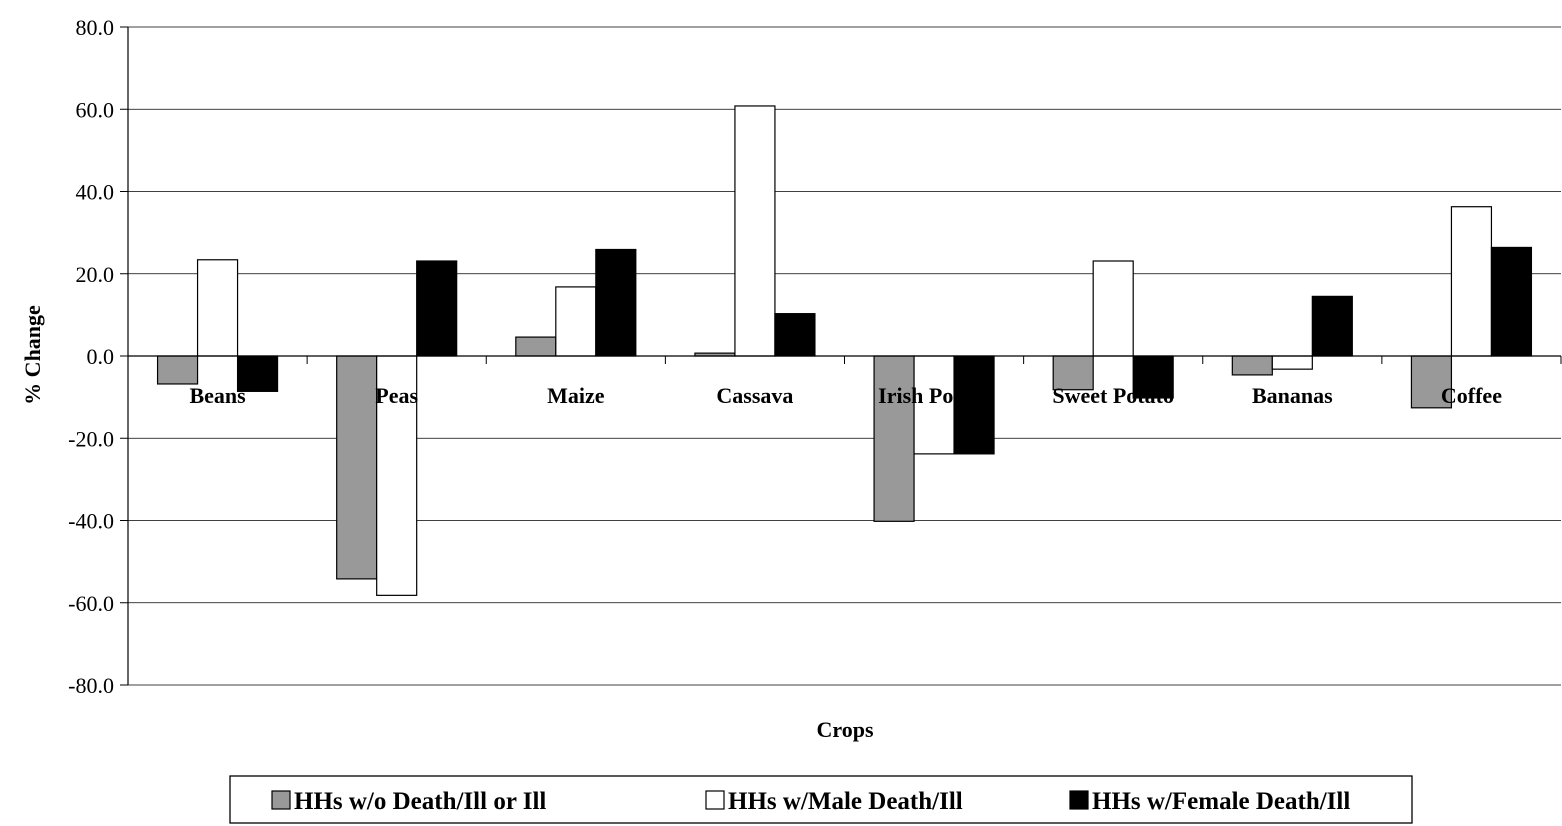 This screenshot has height=826, width=1562. I want to click on x-category-label: Cassava, so click(754, 395).